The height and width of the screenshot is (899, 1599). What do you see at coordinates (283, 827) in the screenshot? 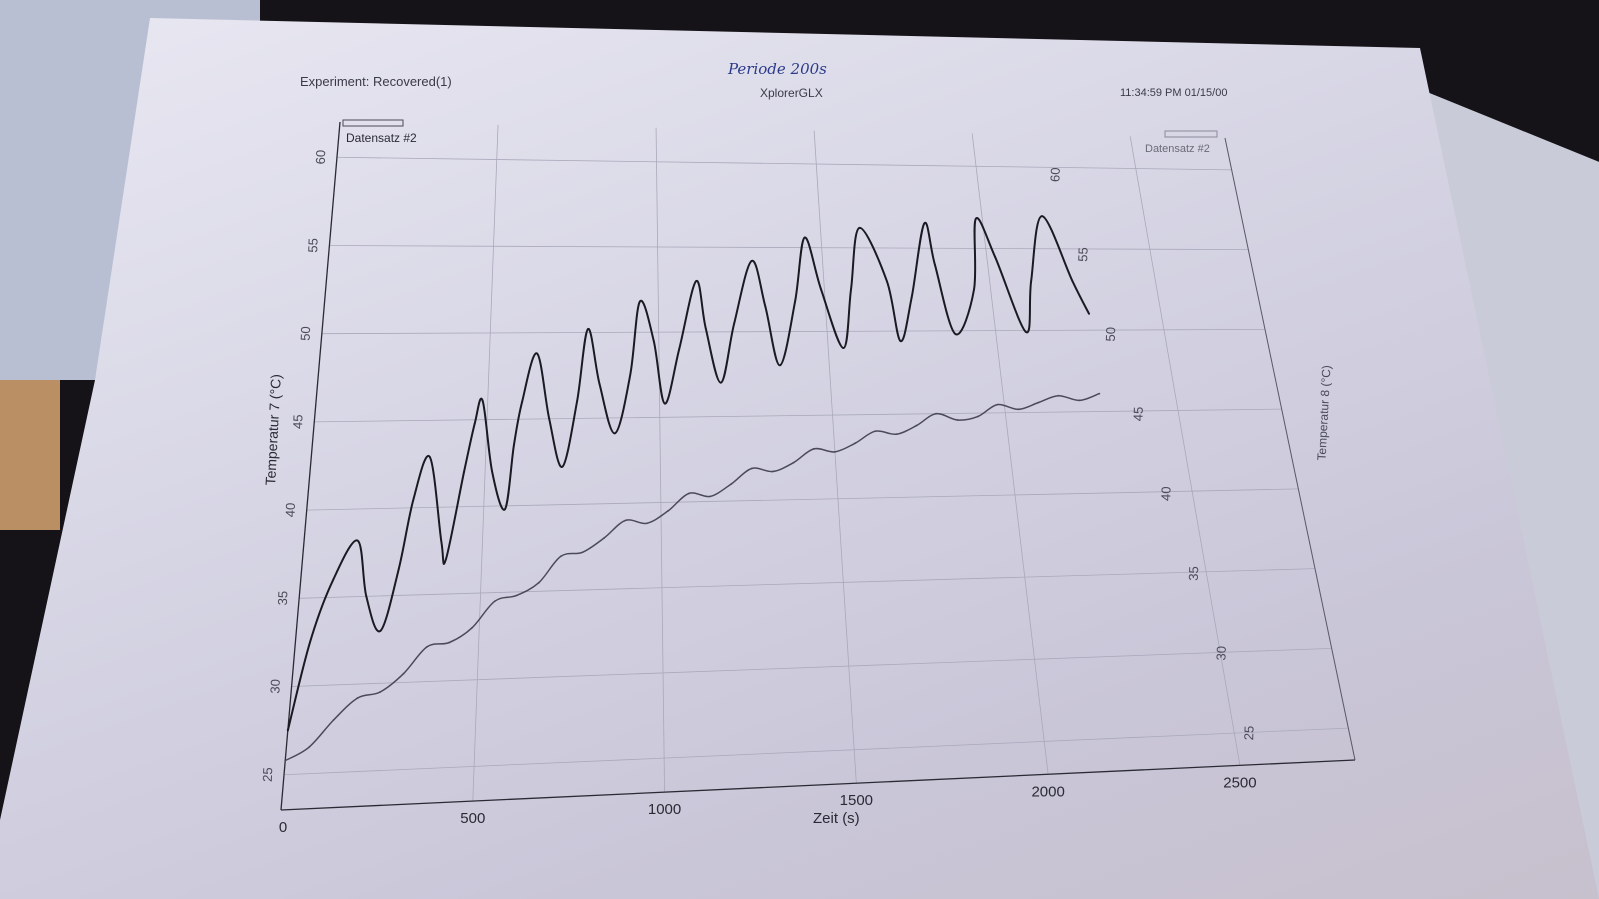
I see `x-tick-label: 0` at bounding box center [283, 827].